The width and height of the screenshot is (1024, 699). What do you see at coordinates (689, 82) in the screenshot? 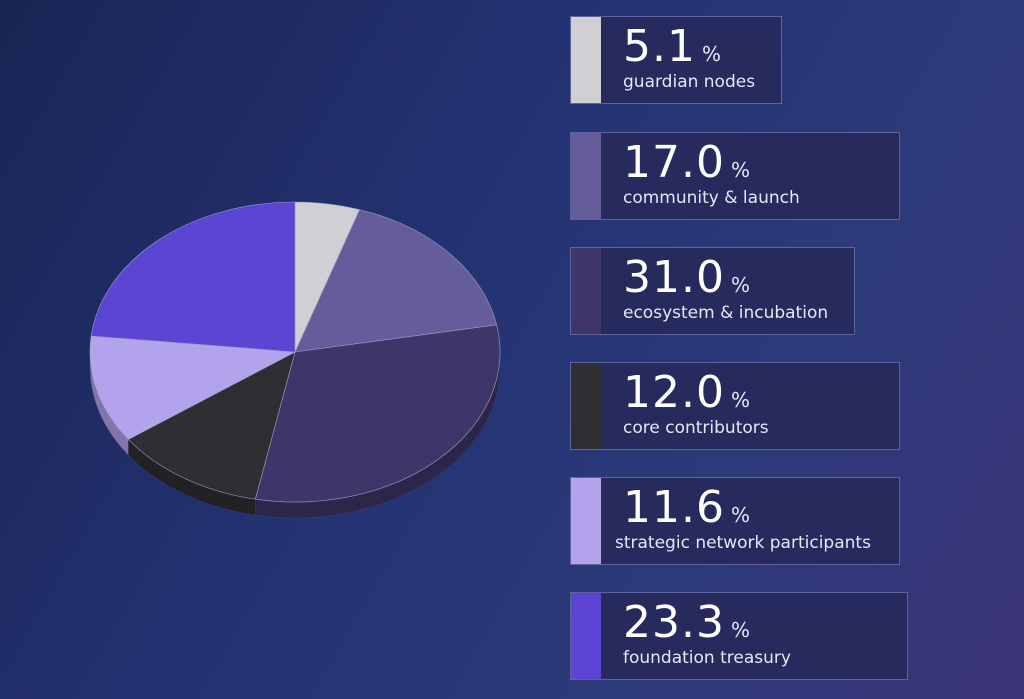
I see `legend-label: guardian nodes` at bounding box center [689, 82].